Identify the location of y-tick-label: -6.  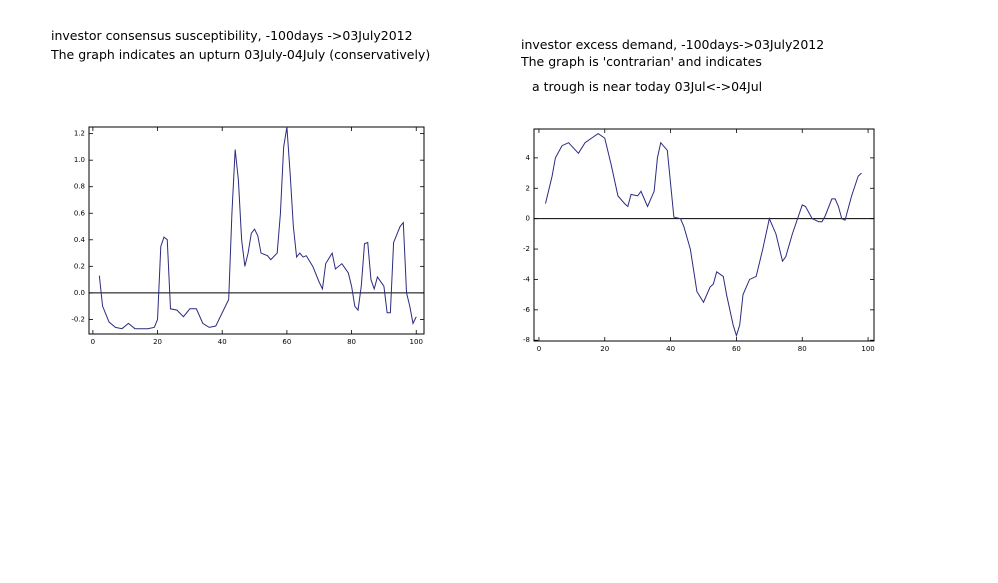
(527, 310).